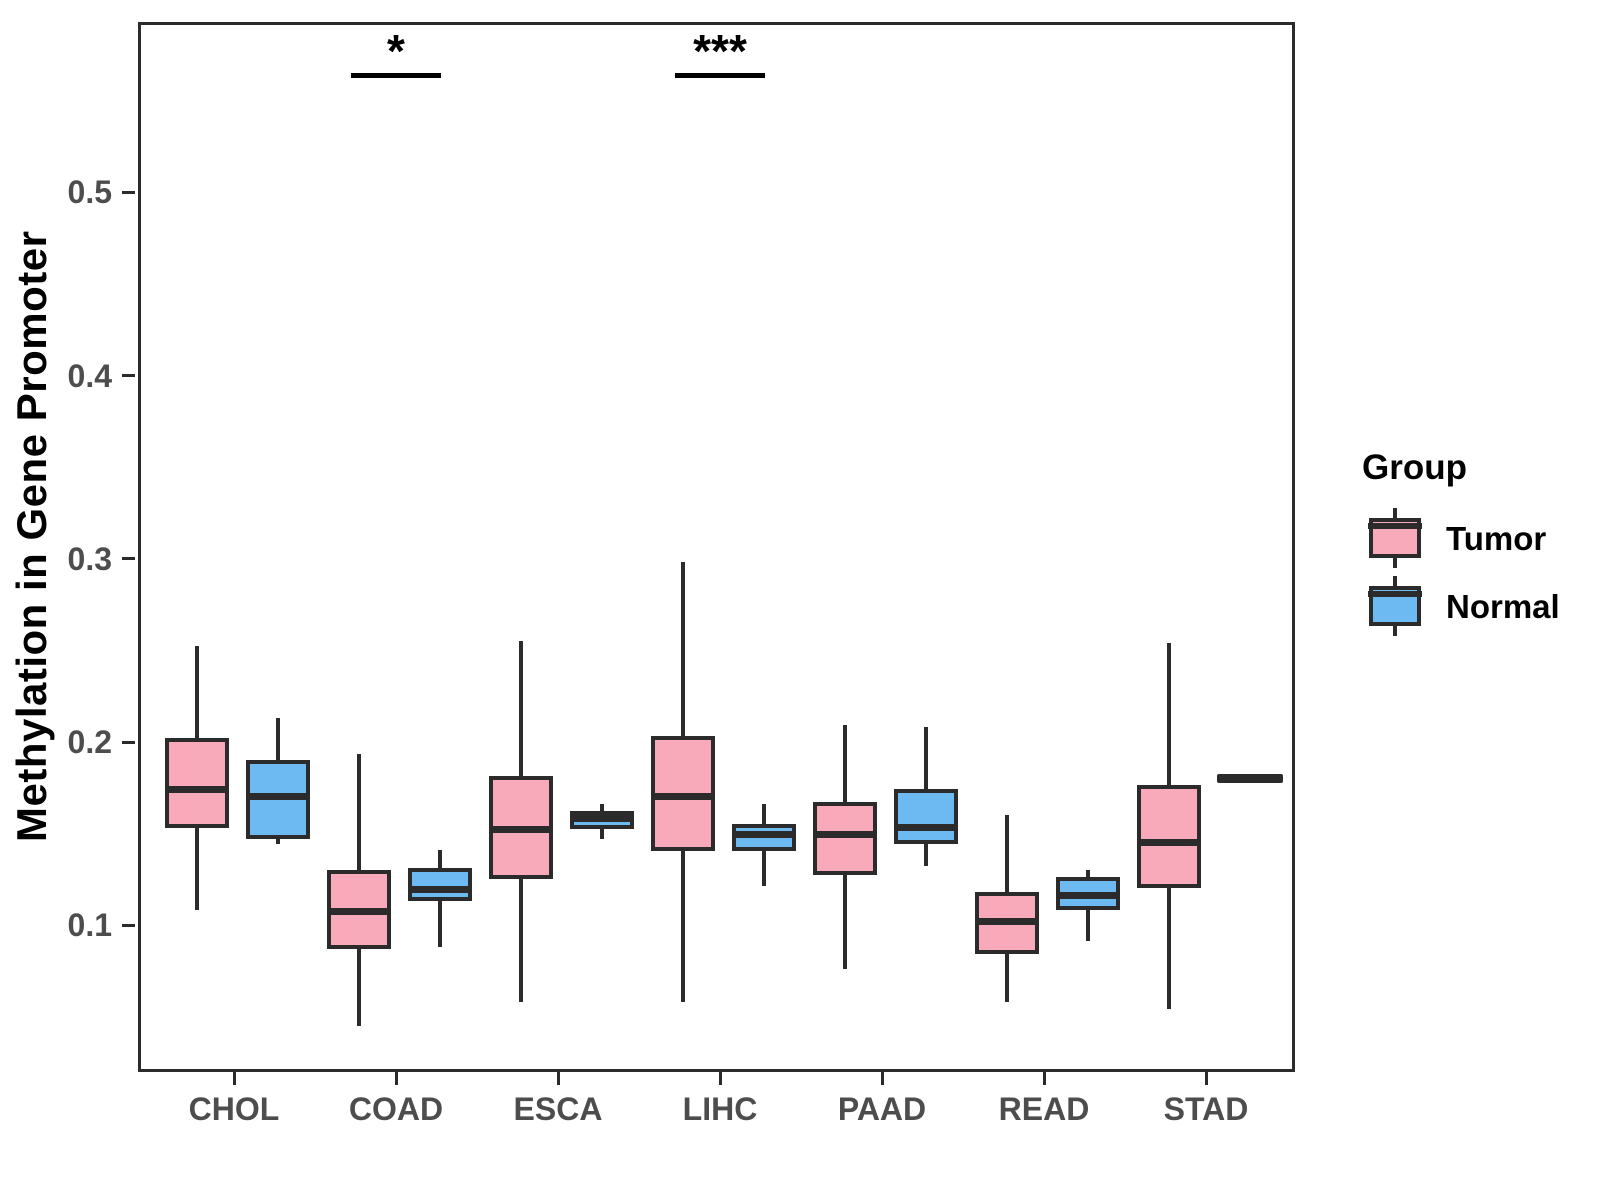 The height and width of the screenshot is (1200, 1600). What do you see at coordinates (844, 835) in the screenshot?
I see `boxplot-median-tumor-paad` at bounding box center [844, 835].